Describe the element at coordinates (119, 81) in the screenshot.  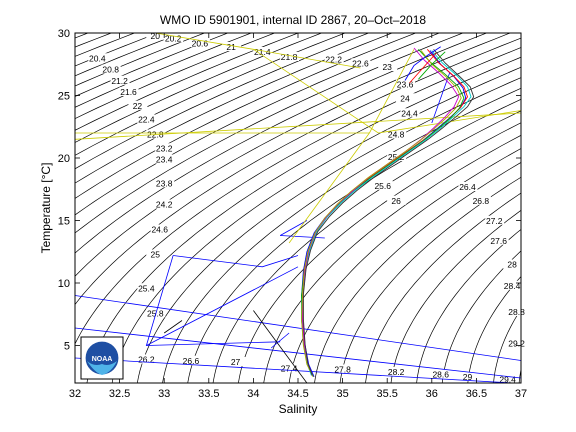
I see `isopycnal-label: 21.2` at that location.